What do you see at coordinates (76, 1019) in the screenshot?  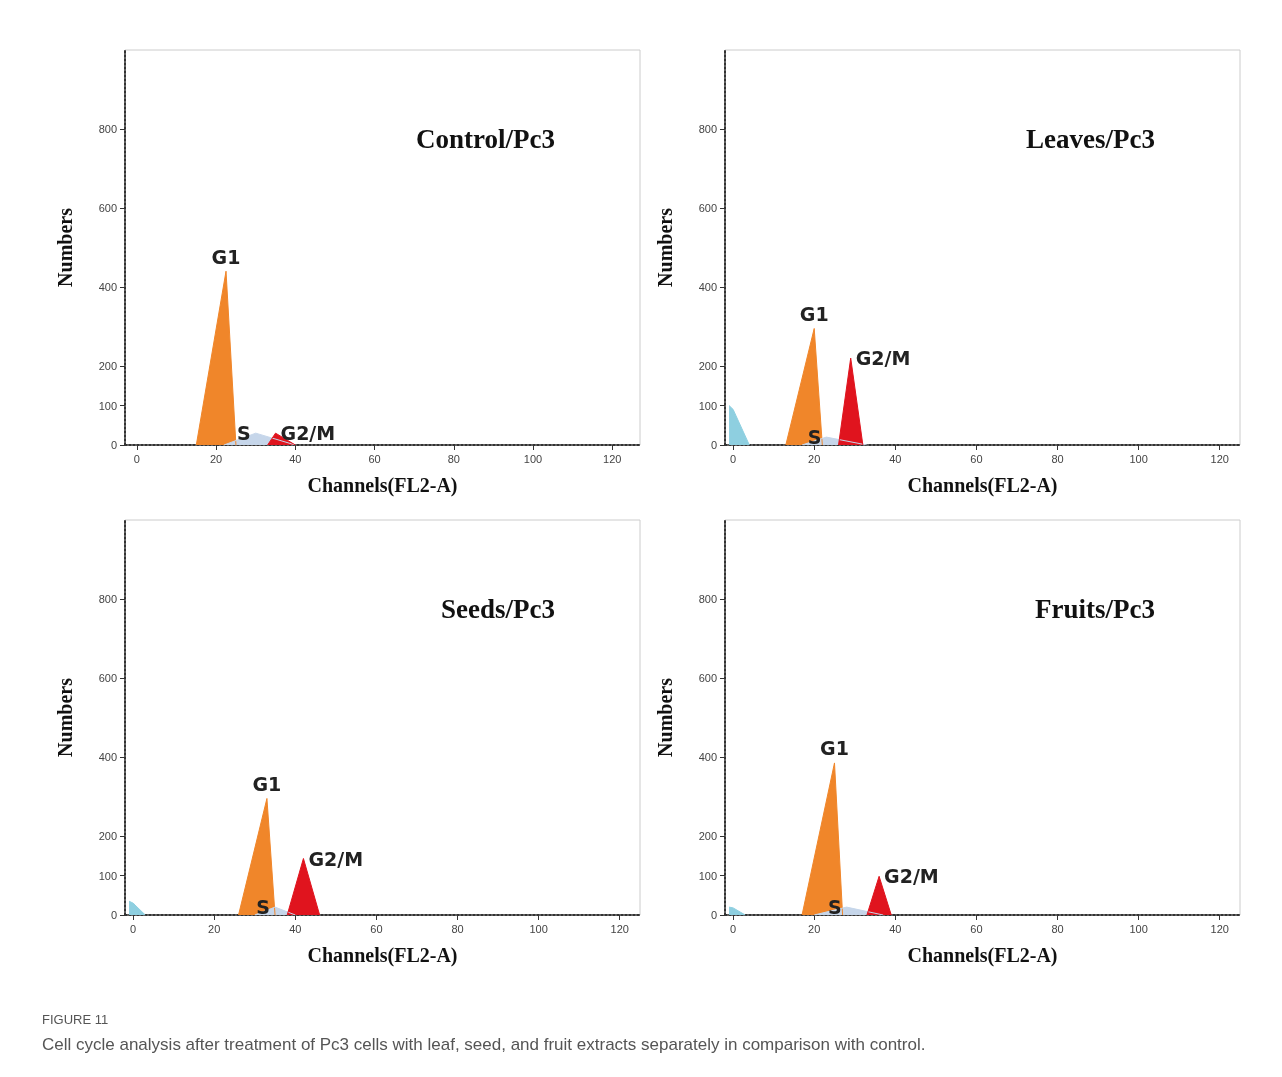 I see `caption: FIGURE 11` at bounding box center [76, 1019].